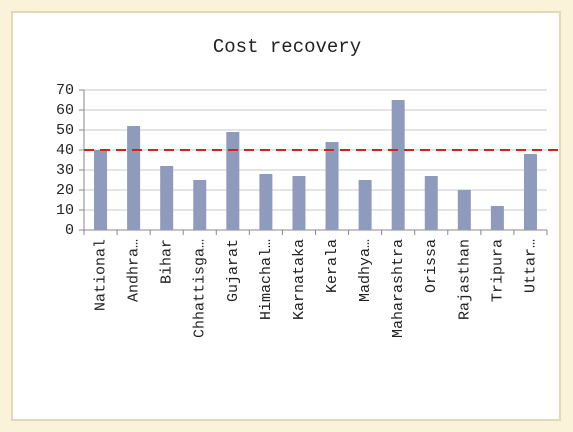  What do you see at coordinates (233, 270) in the screenshot?
I see `x-tick-label: Gujarat` at bounding box center [233, 270].